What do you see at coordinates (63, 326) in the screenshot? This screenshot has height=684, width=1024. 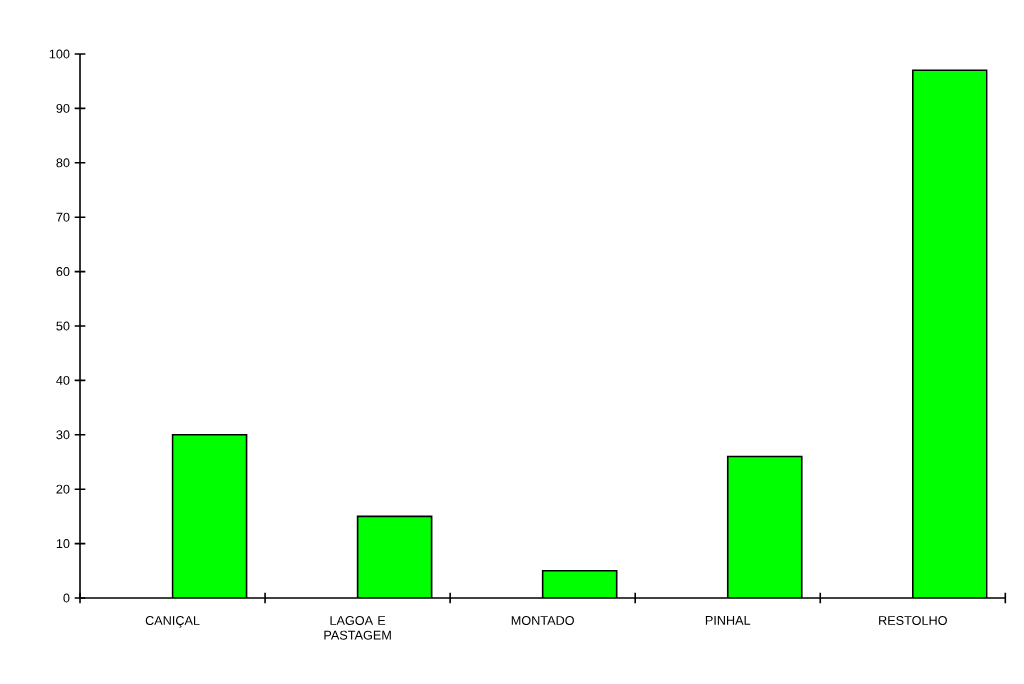 I see `y-tick-label: 50` at bounding box center [63, 326].